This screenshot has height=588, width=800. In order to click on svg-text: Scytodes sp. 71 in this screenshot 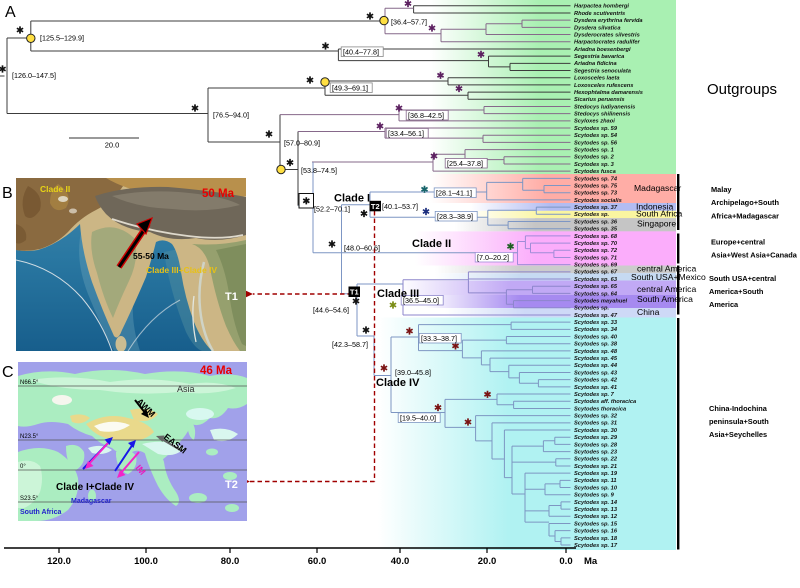, I will do `click(595, 258)`.